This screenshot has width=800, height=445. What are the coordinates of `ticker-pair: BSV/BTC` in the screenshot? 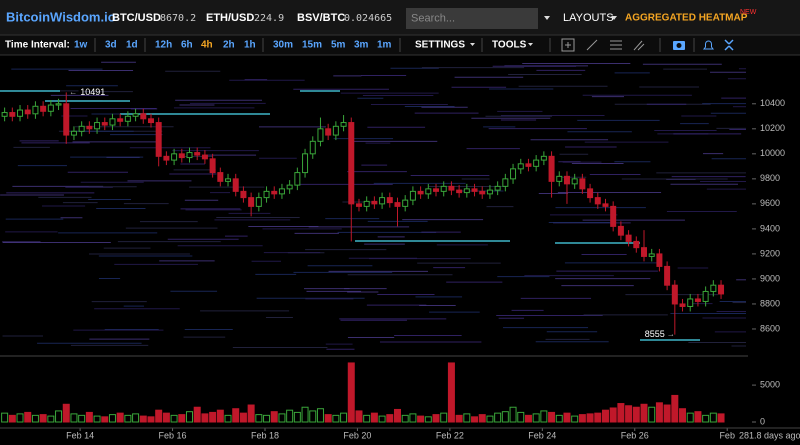 It's located at (321, 18).